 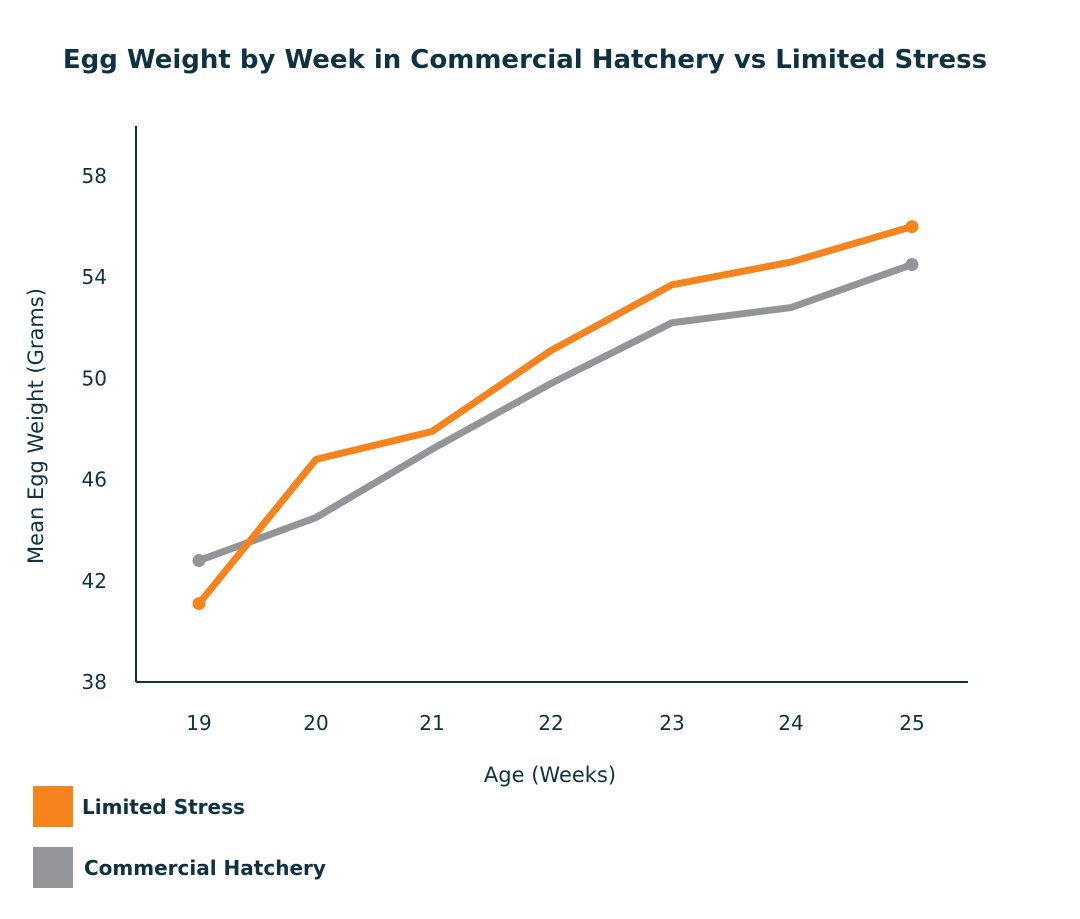 I want to click on legend-label-limited-stress: Limited Stress, so click(x=163, y=807).